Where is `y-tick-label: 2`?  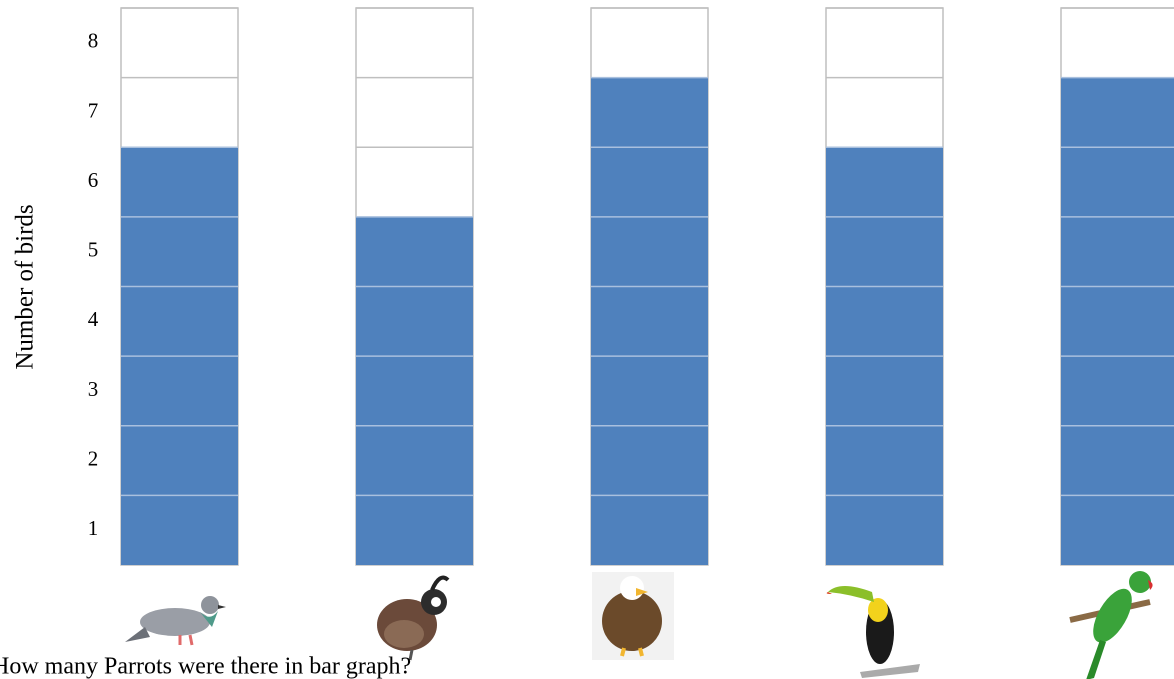 y-tick-label: 2 is located at coordinates (93, 458).